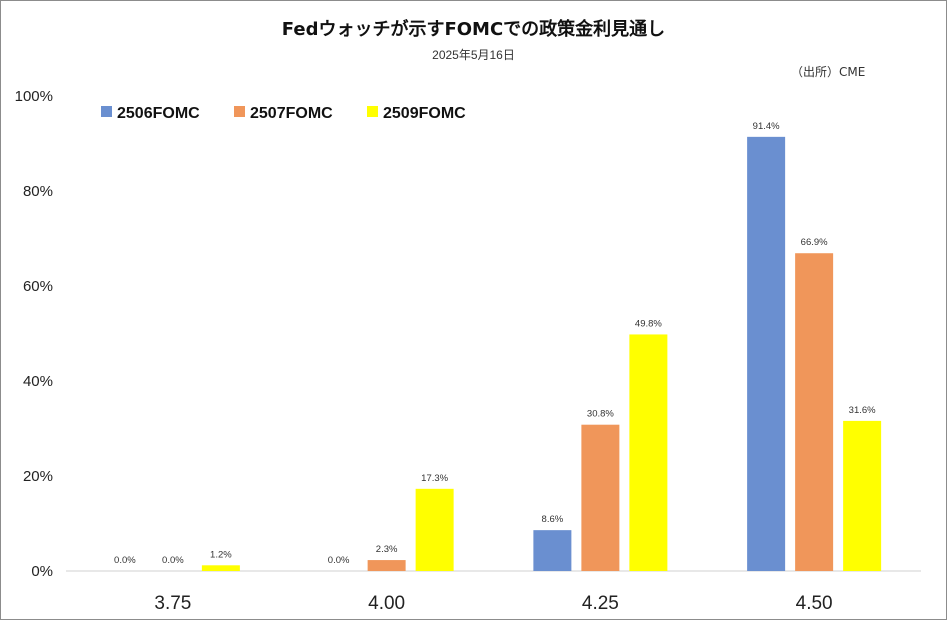 This screenshot has height=620, width=947. What do you see at coordinates (600, 603) in the screenshot?
I see `x-category-label: 4.25` at bounding box center [600, 603].